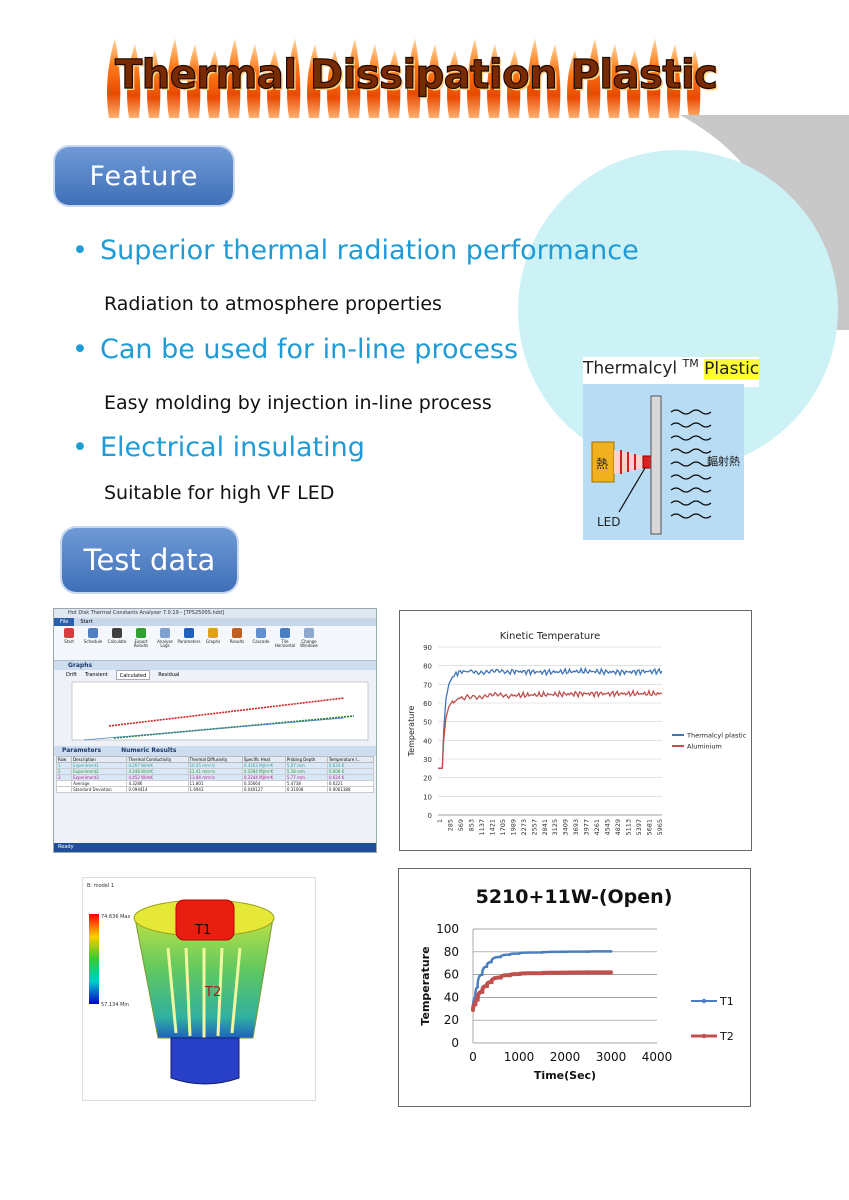 The width and height of the screenshot is (849, 1200). I want to click on toolbar-button: Graphs, so click(213, 643).